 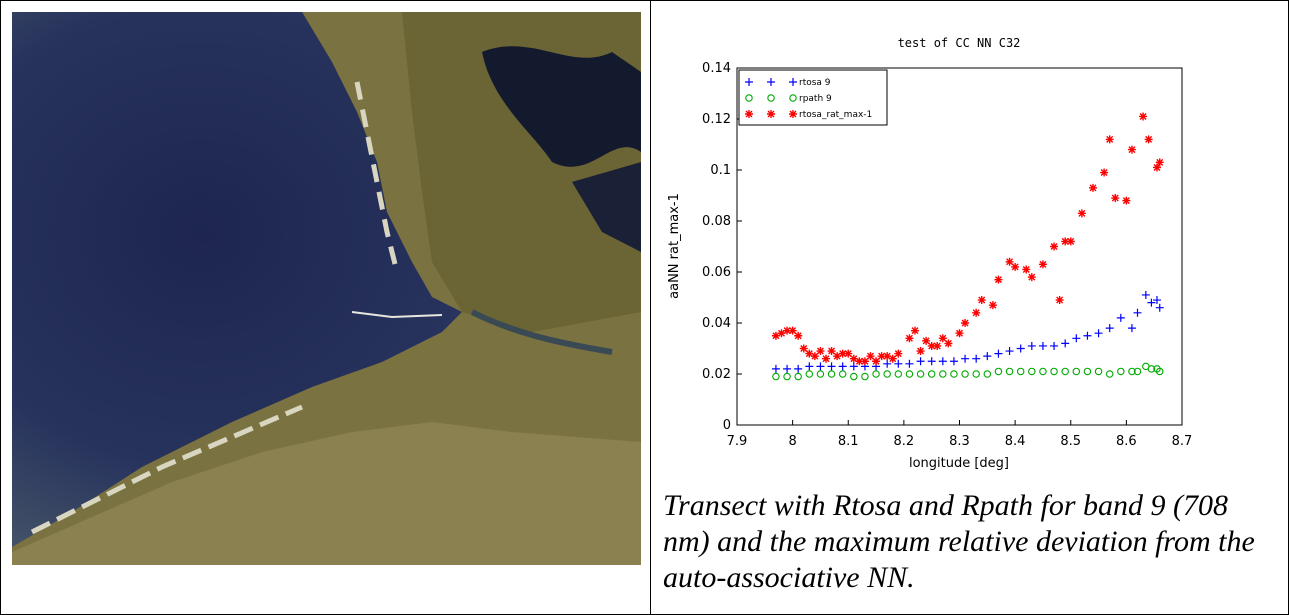 I want to click on x-tick-label: 8.7, so click(x=1182, y=441).